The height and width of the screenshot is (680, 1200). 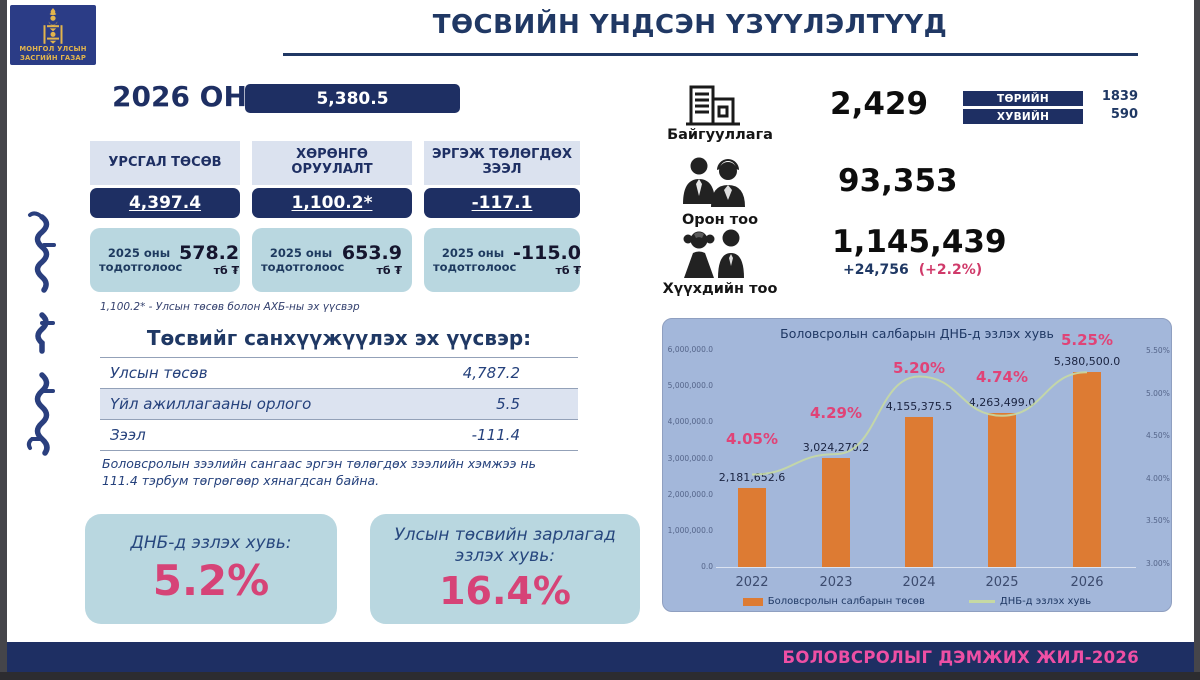 What do you see at coordinates (1158, 563) in the screenshot?
I see `y2-axis-tick: 3.00%` at bounding box center [1158, 563].